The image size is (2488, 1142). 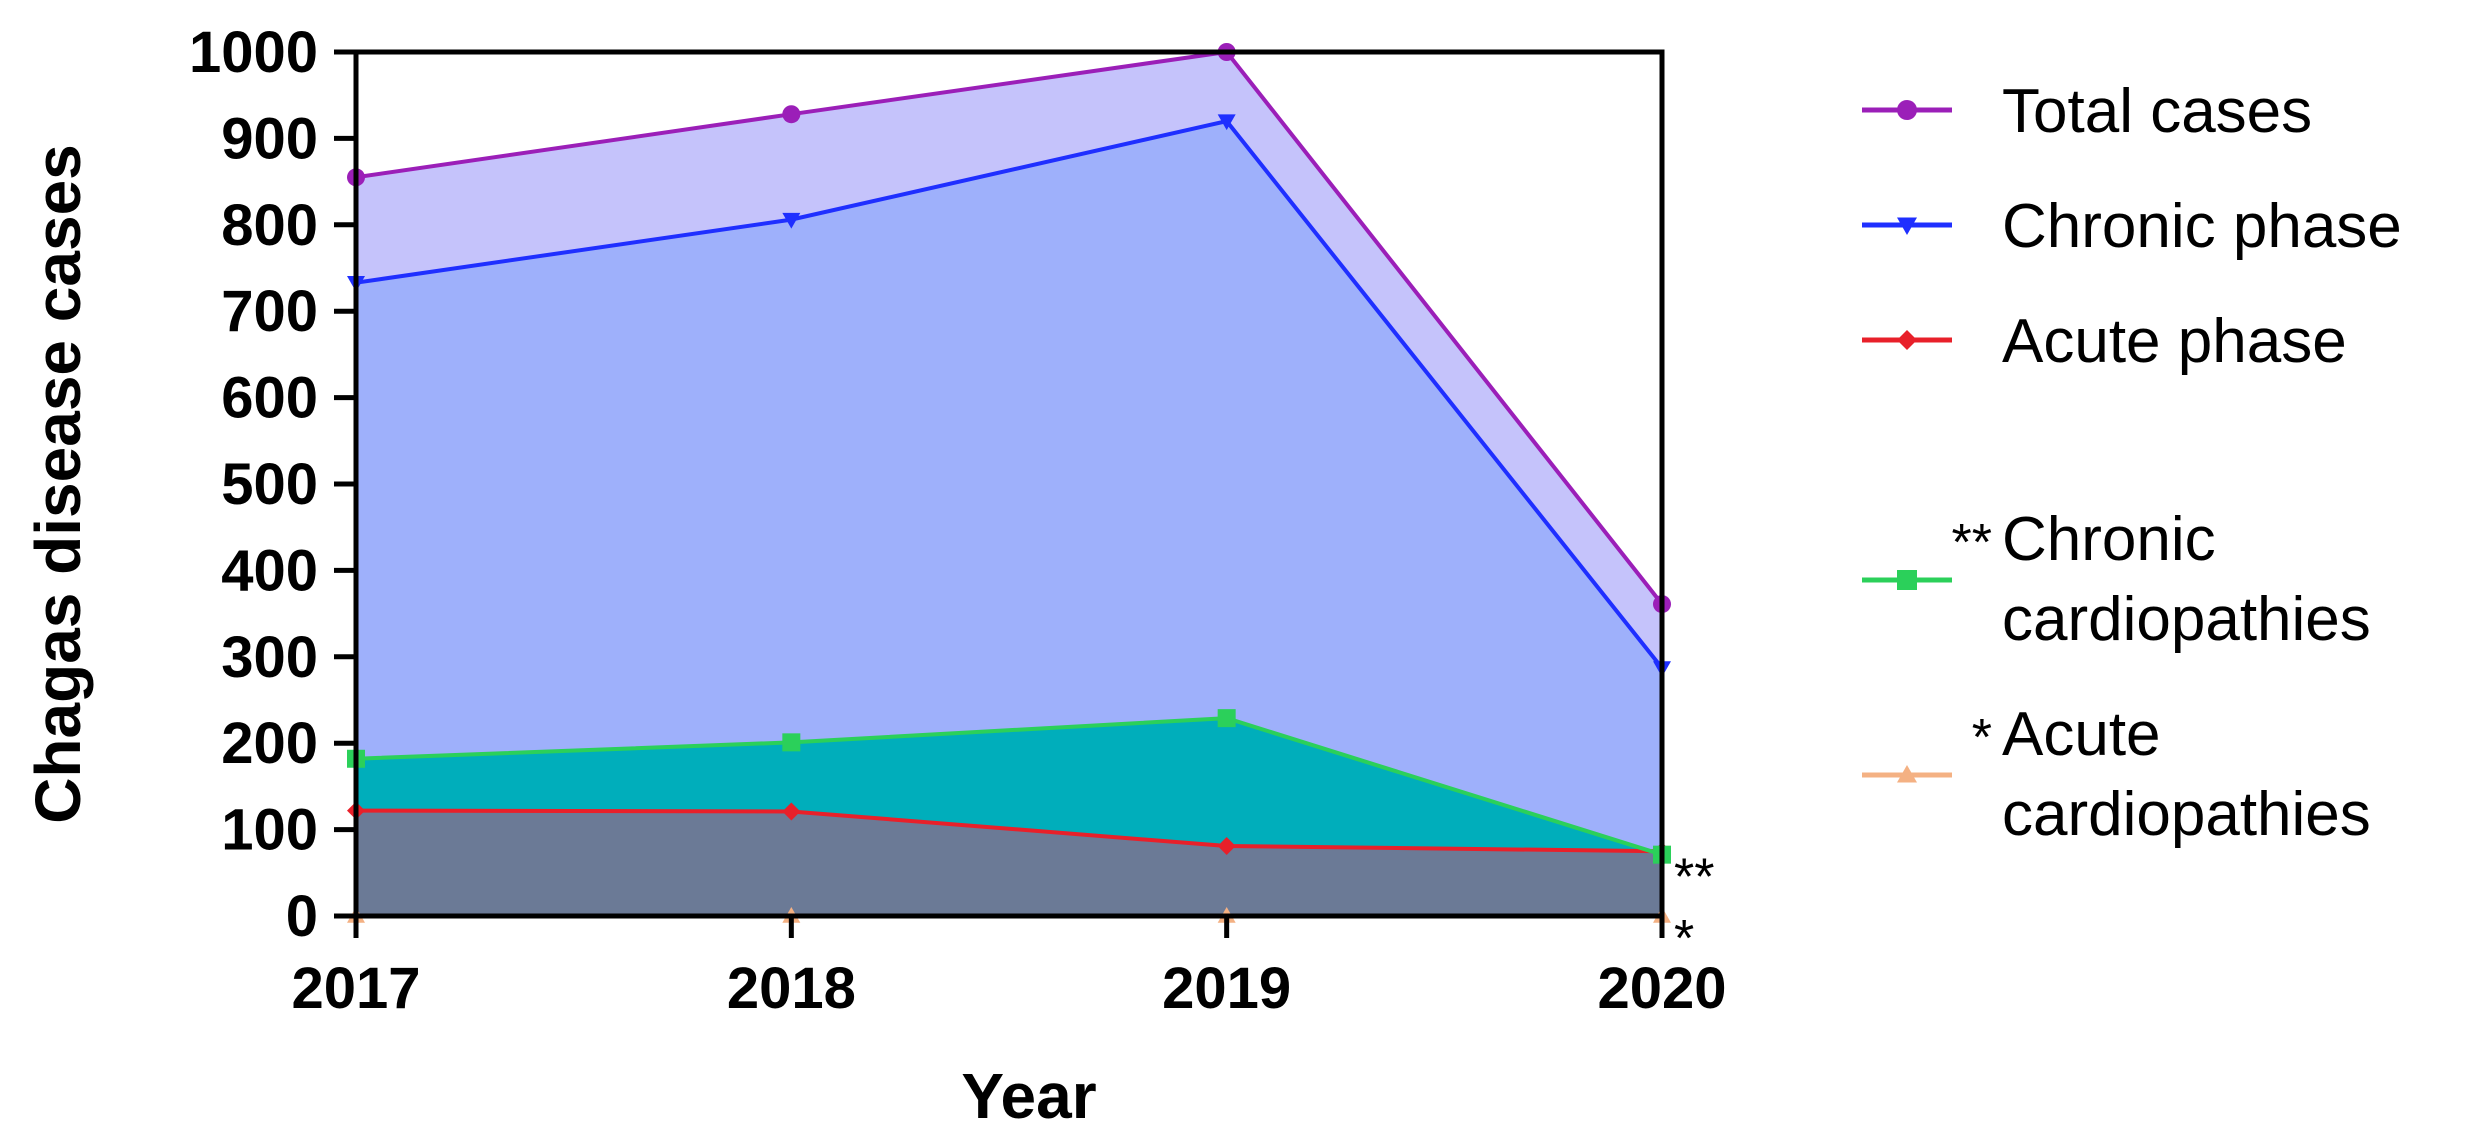 I want to click on line-chronic-cardiopathies, so click(x=1009, y=786).